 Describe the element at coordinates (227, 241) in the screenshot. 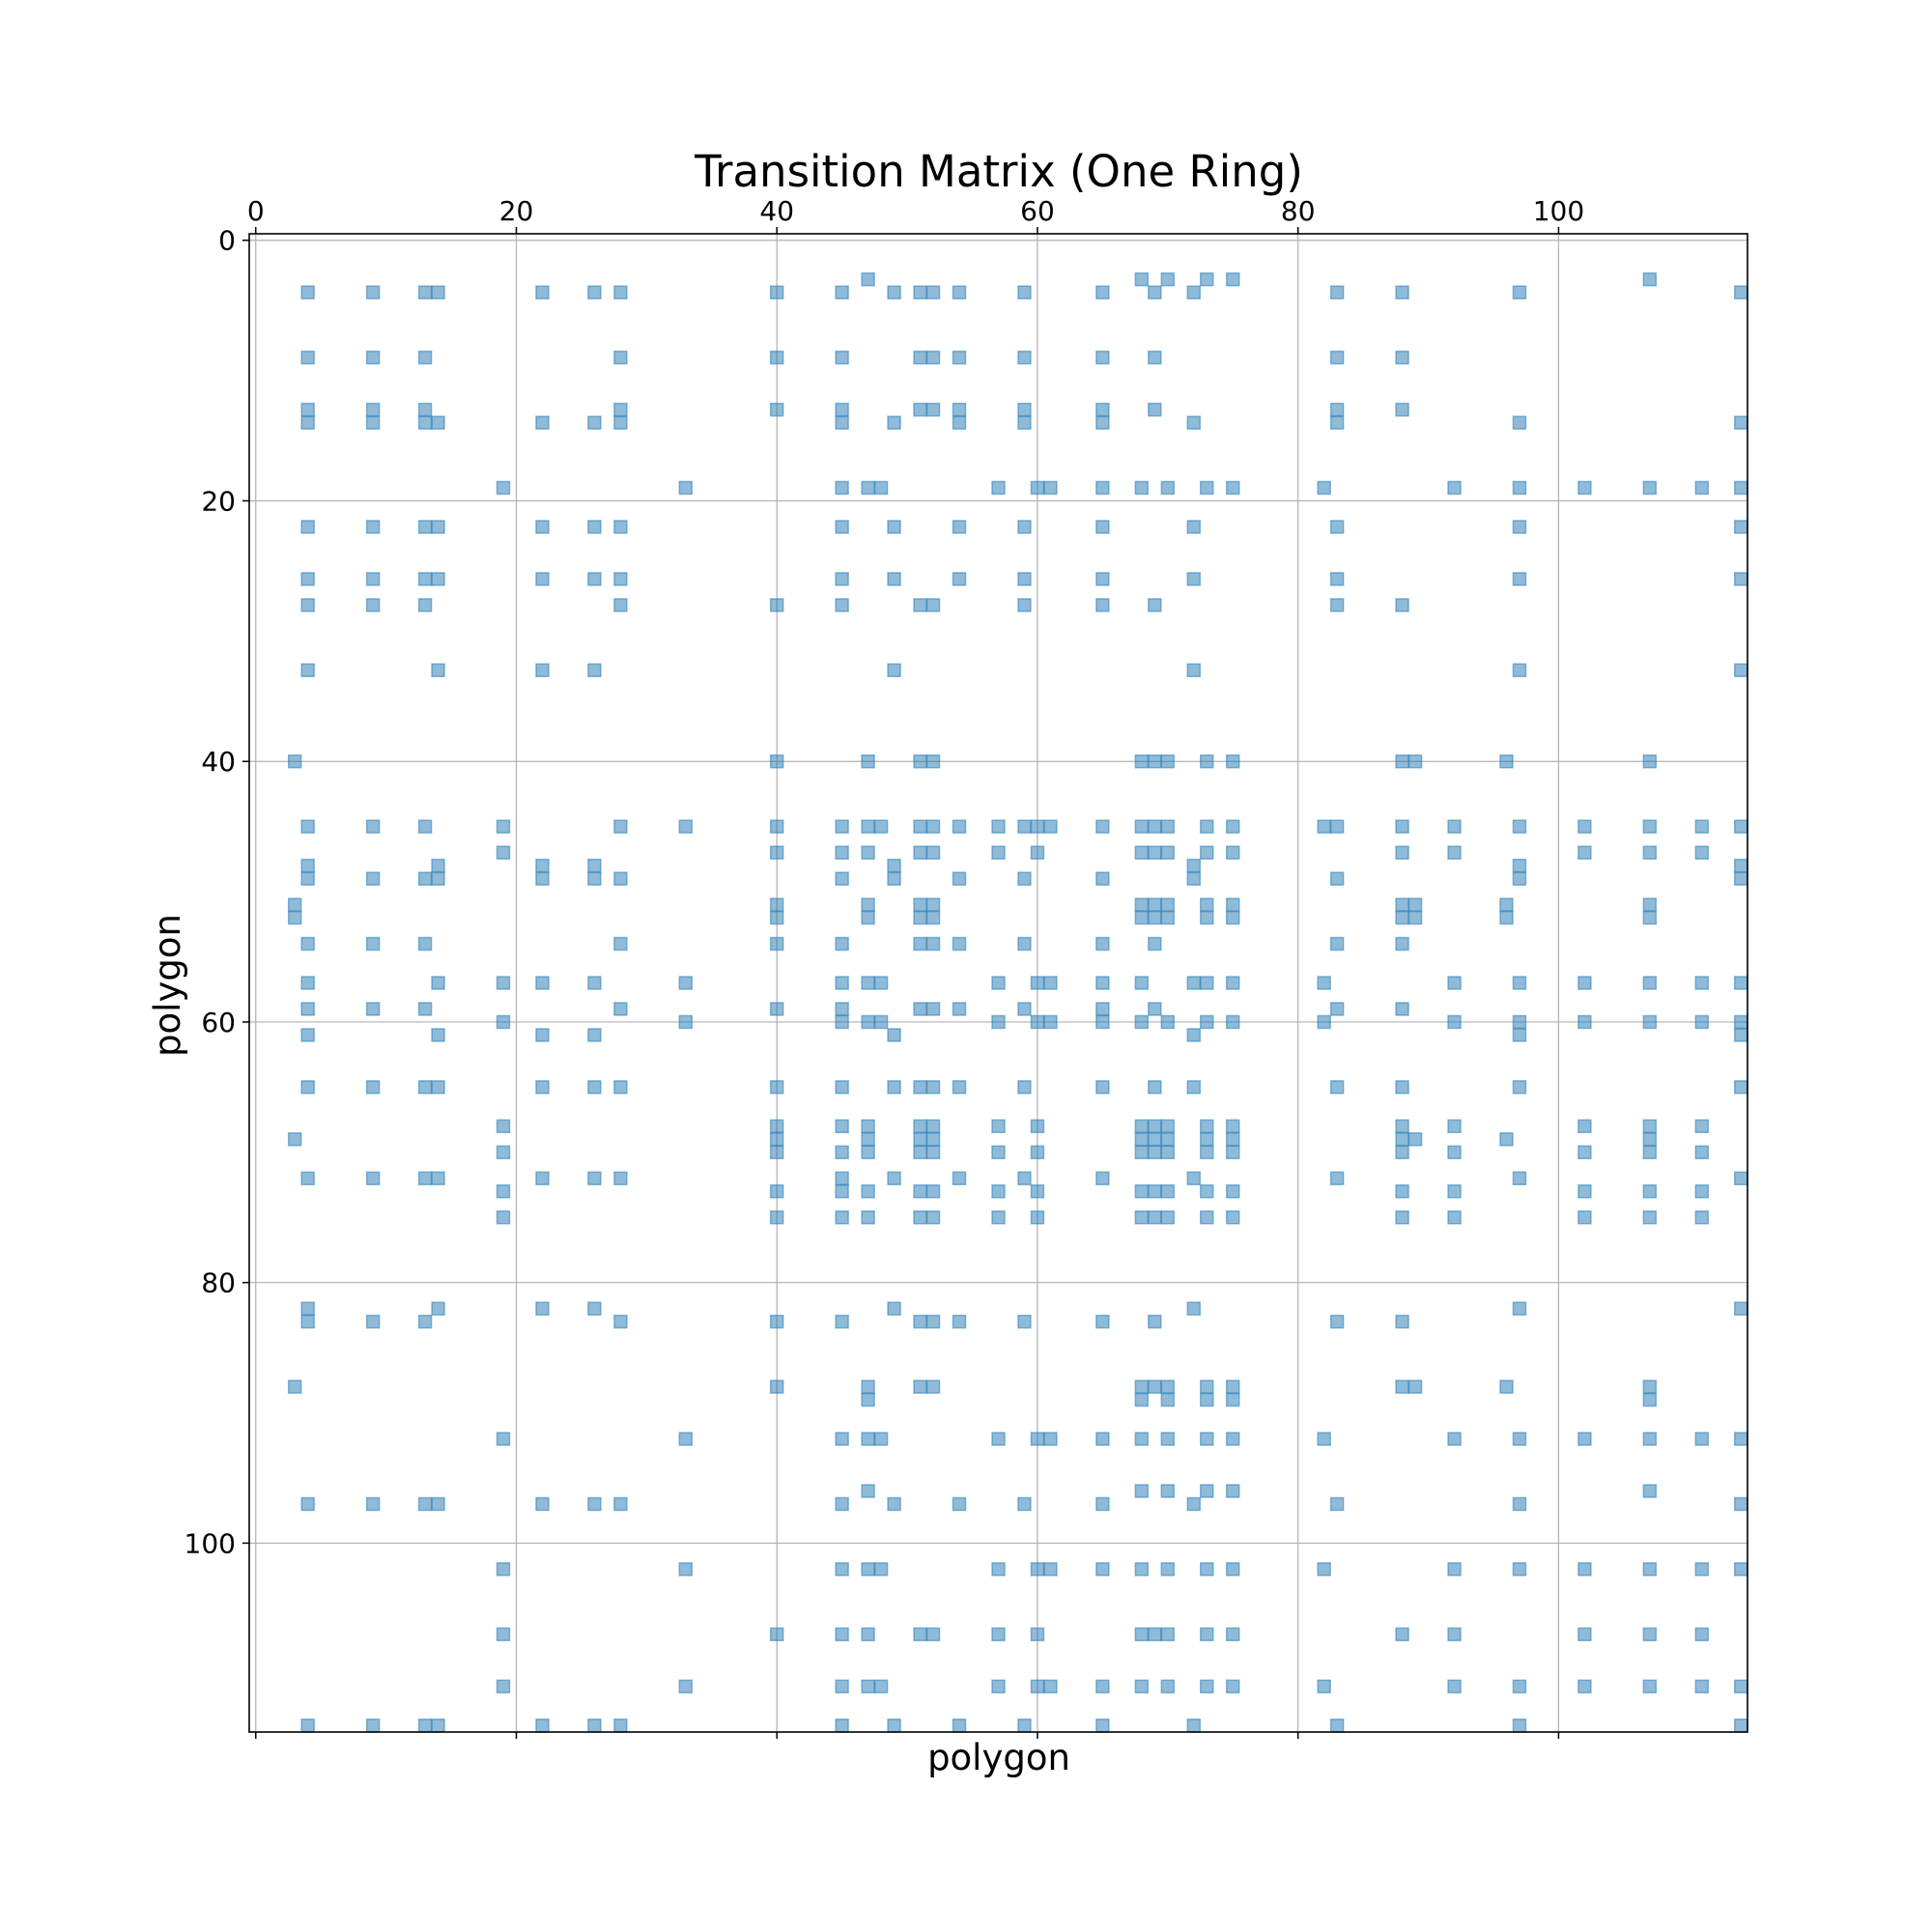

I see `y-tick-label: 0` at that location.